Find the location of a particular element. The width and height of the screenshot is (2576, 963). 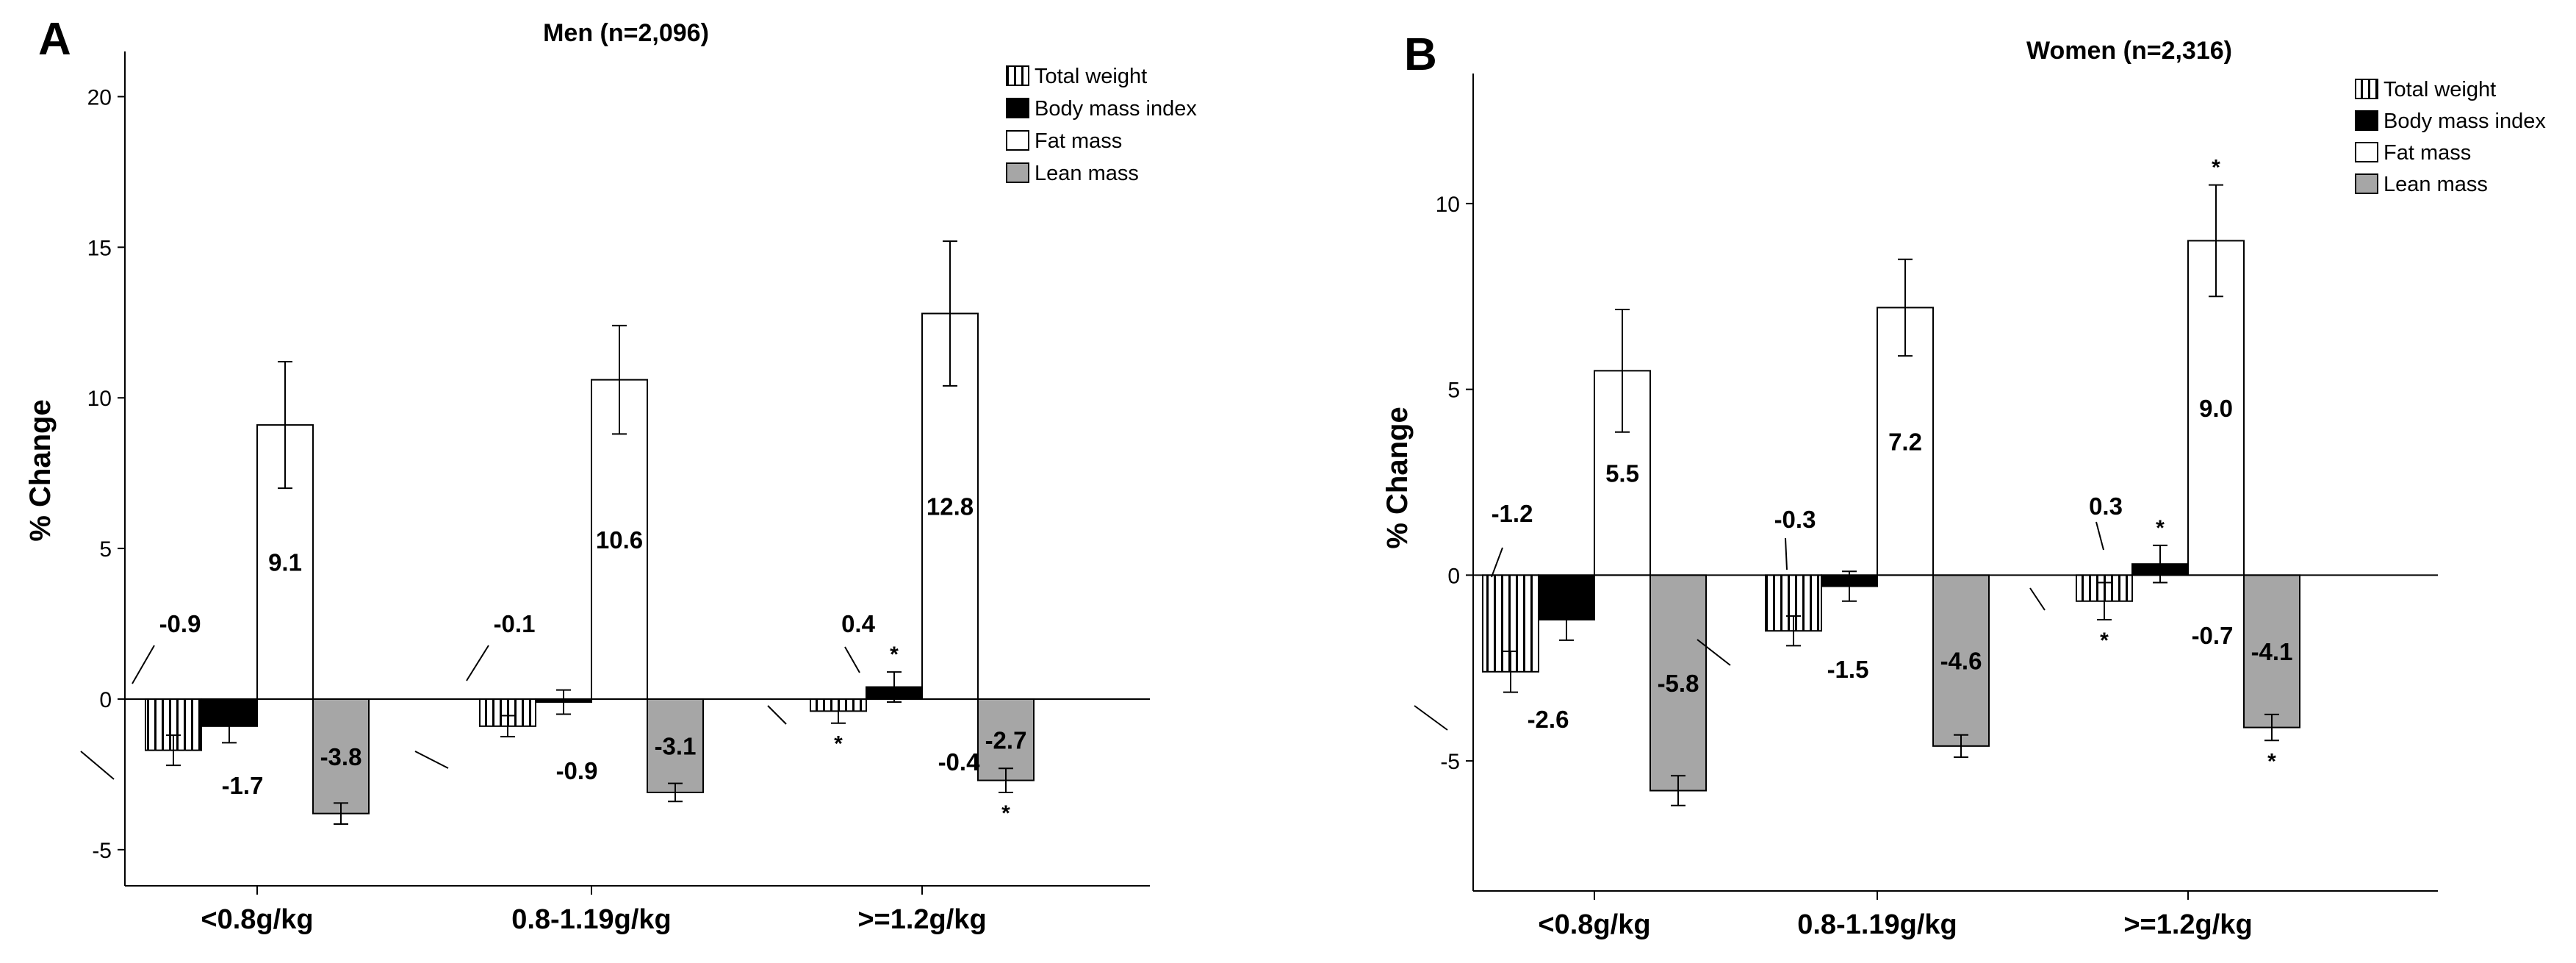

panel-letter: B is located at coordinates (1420, 54).